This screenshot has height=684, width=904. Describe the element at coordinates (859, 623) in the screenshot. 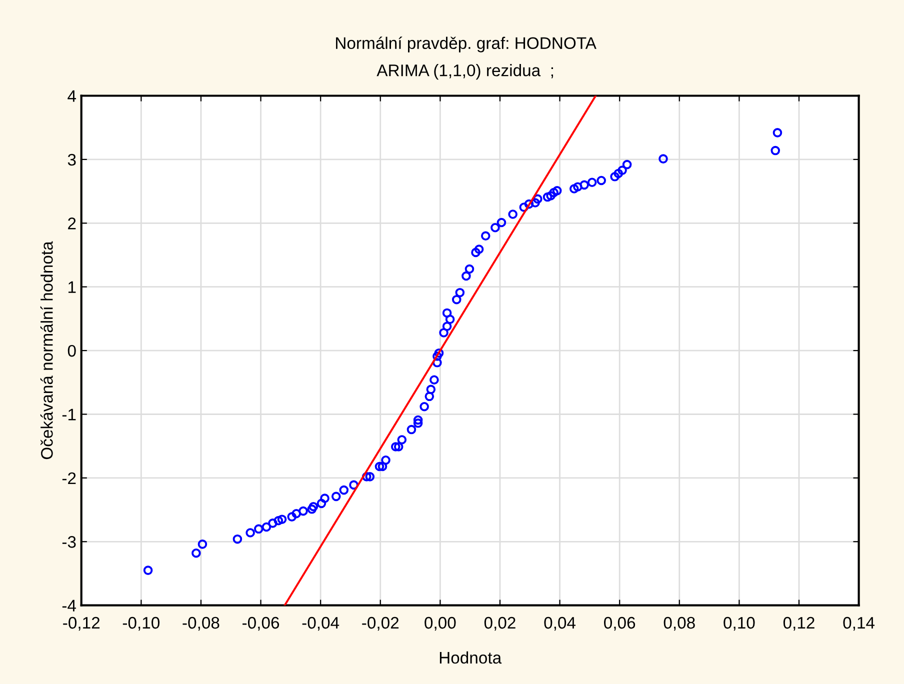

I see `x-tick-label: 0,14` at that location.